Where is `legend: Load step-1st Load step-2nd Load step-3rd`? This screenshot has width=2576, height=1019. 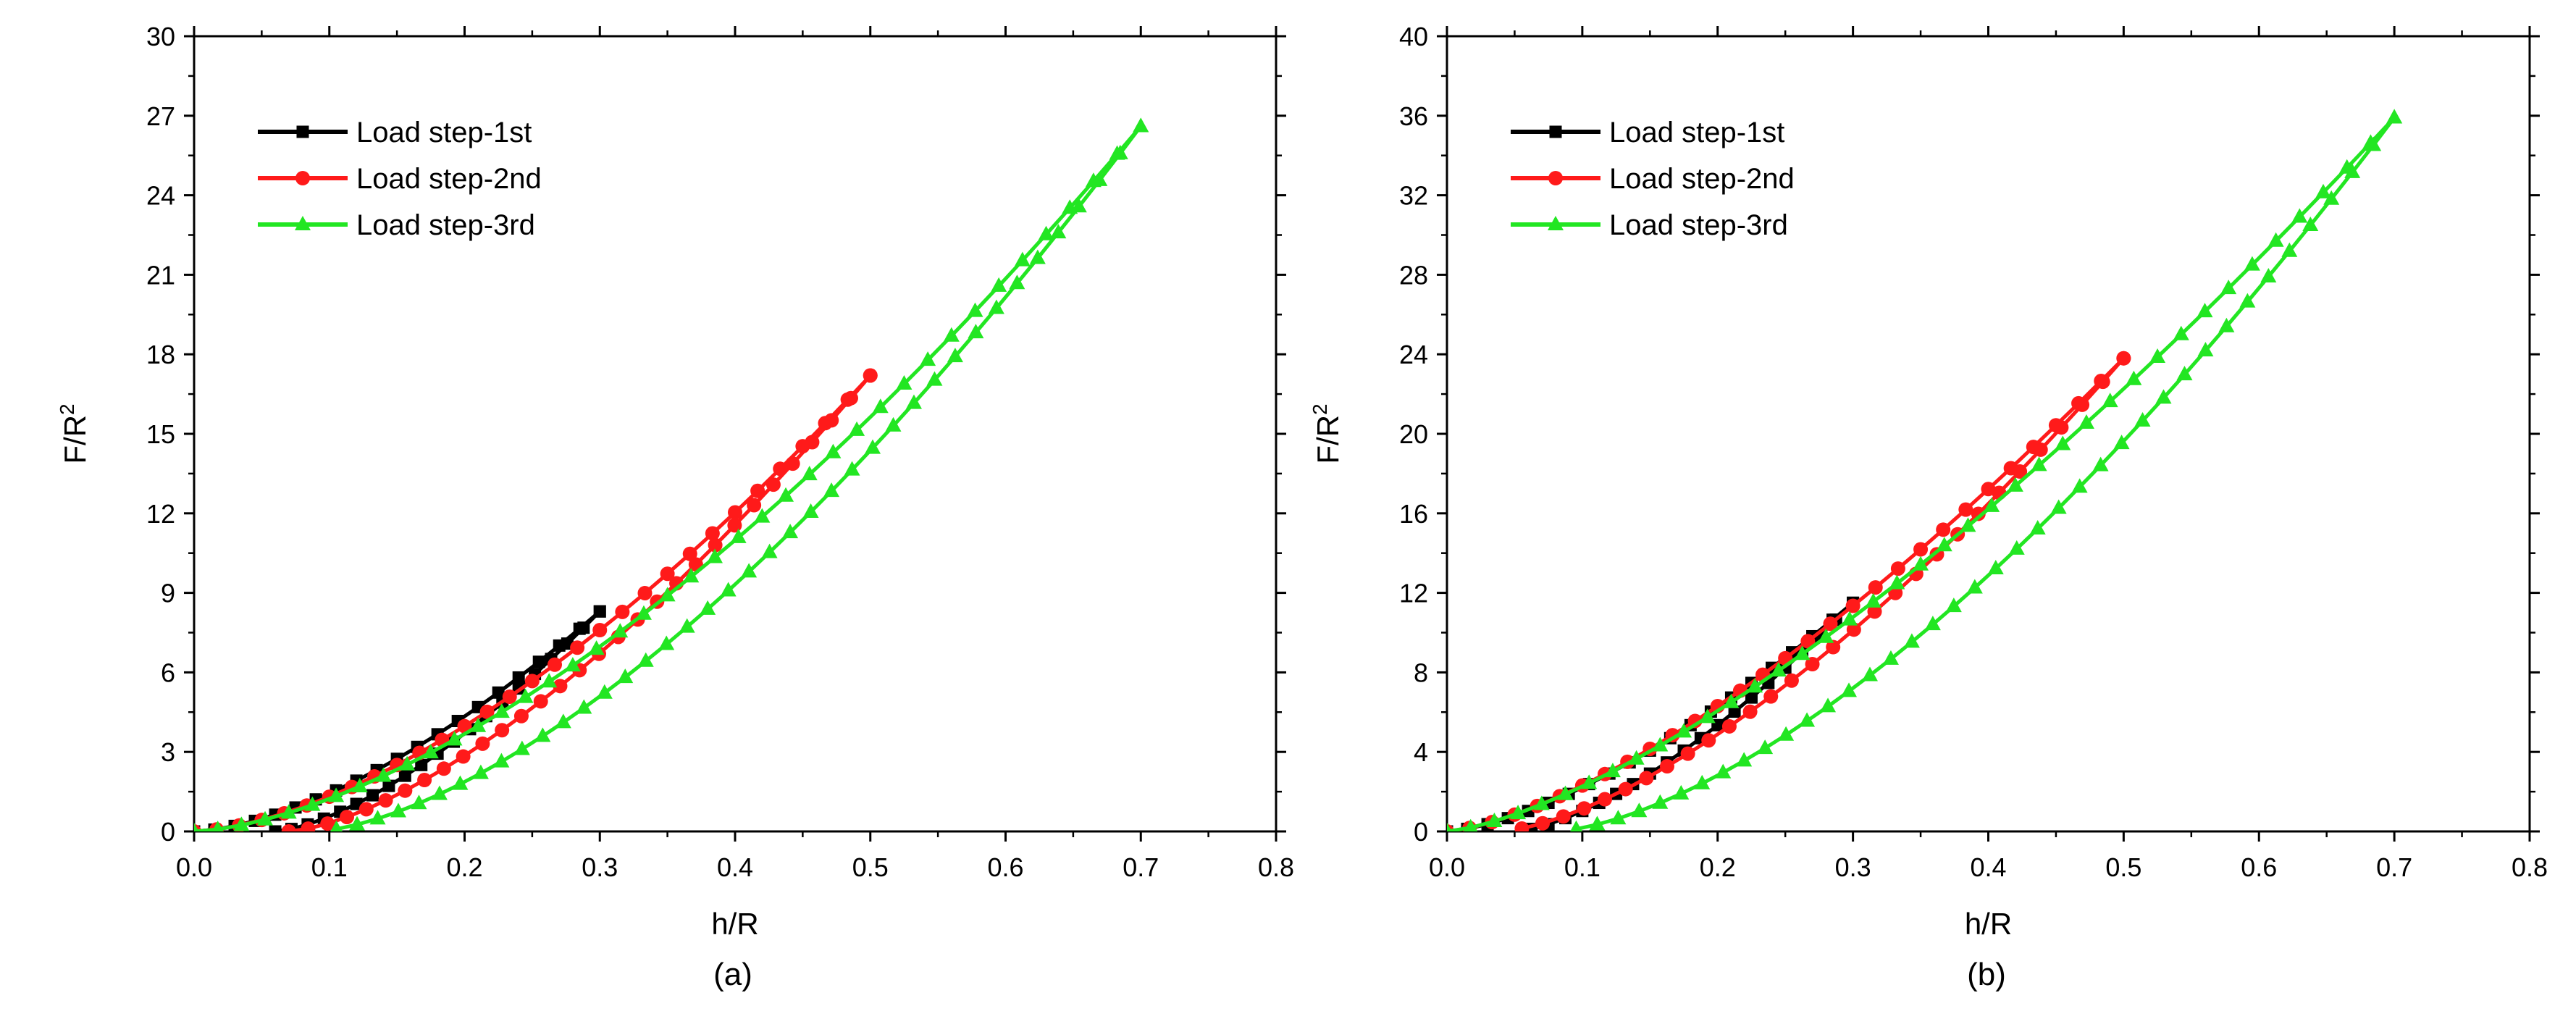
legend: Load step-1st Load step-2nd Load step-3rd is located at coordinates (400, 179).